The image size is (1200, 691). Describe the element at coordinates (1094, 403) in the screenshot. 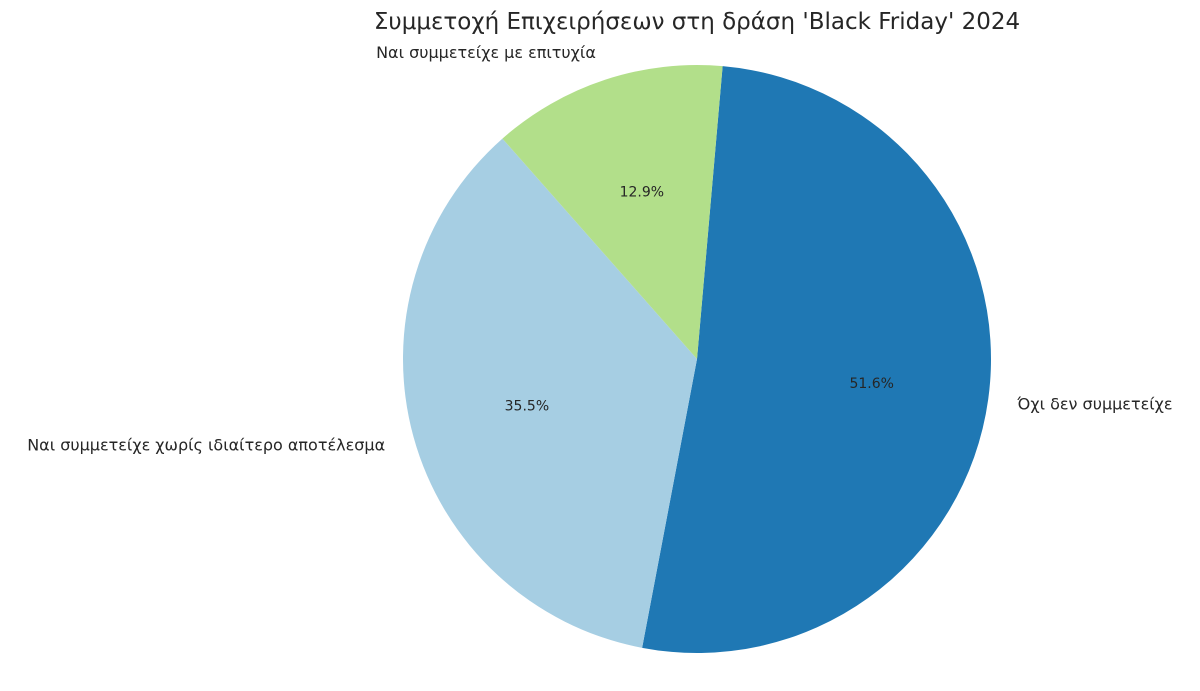

I see `slice-category-label: Όχι δεν συμμετείχε` at that location.